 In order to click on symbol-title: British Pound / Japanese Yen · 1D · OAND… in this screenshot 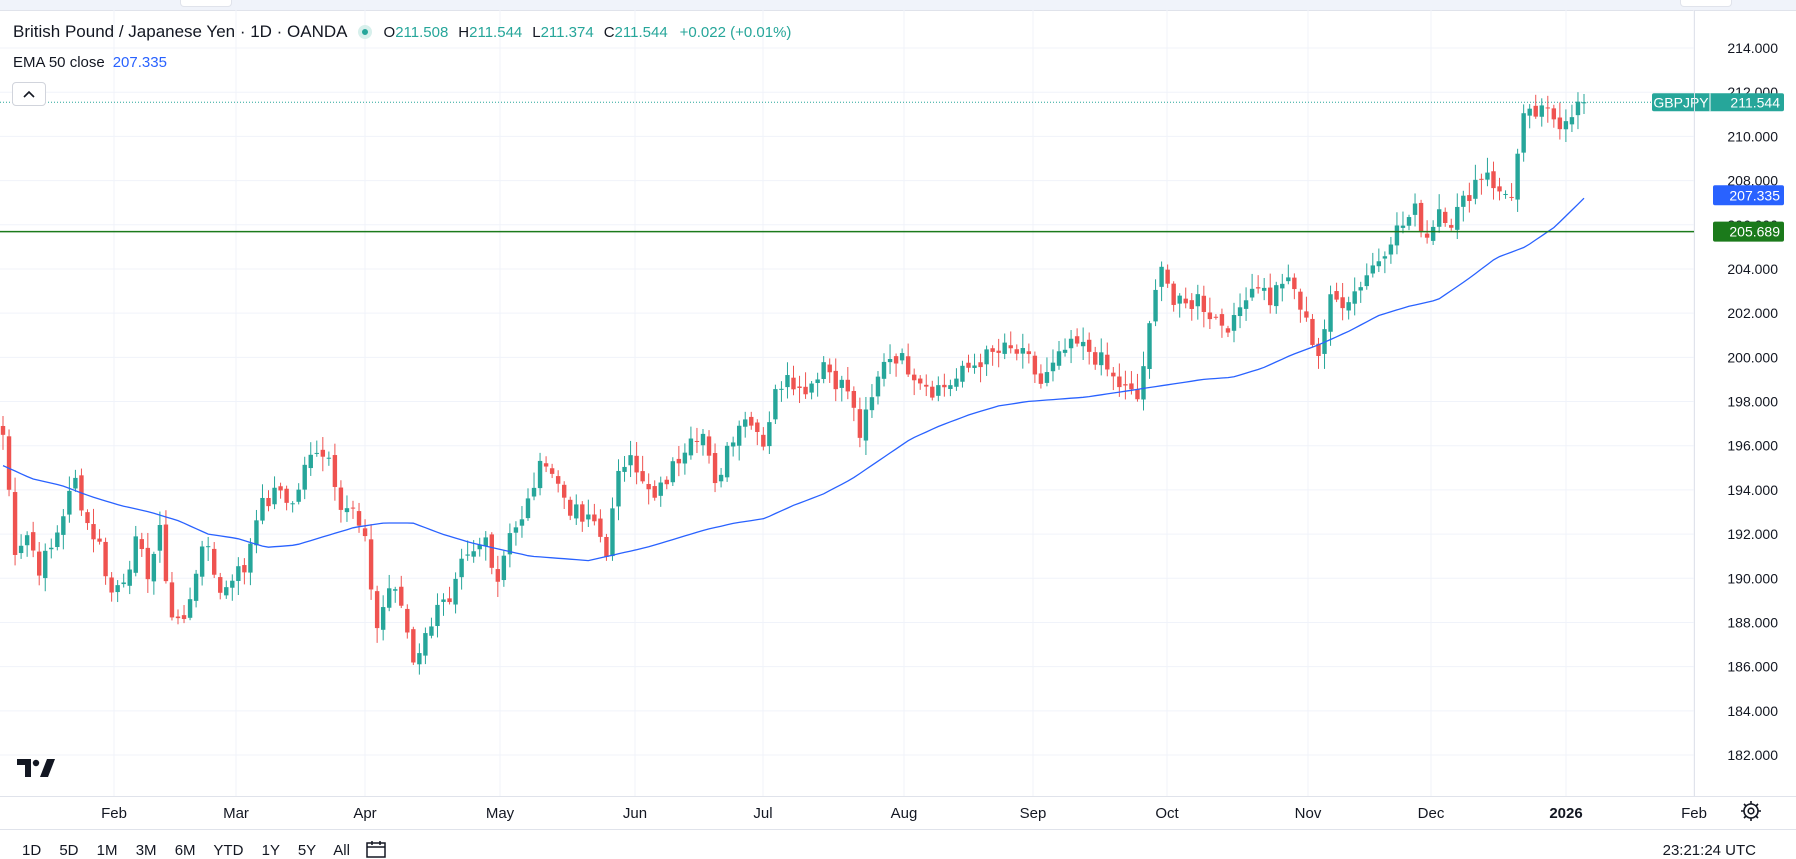, I will do `click(180, 31)`.